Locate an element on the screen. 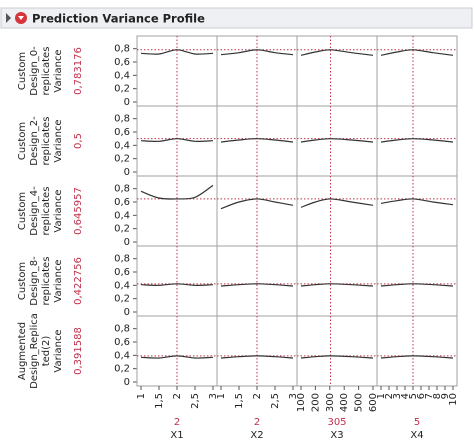 The height and width of the screenshot is (447, 474). x-tick-label: 10 is located at coordinates (453, 399).